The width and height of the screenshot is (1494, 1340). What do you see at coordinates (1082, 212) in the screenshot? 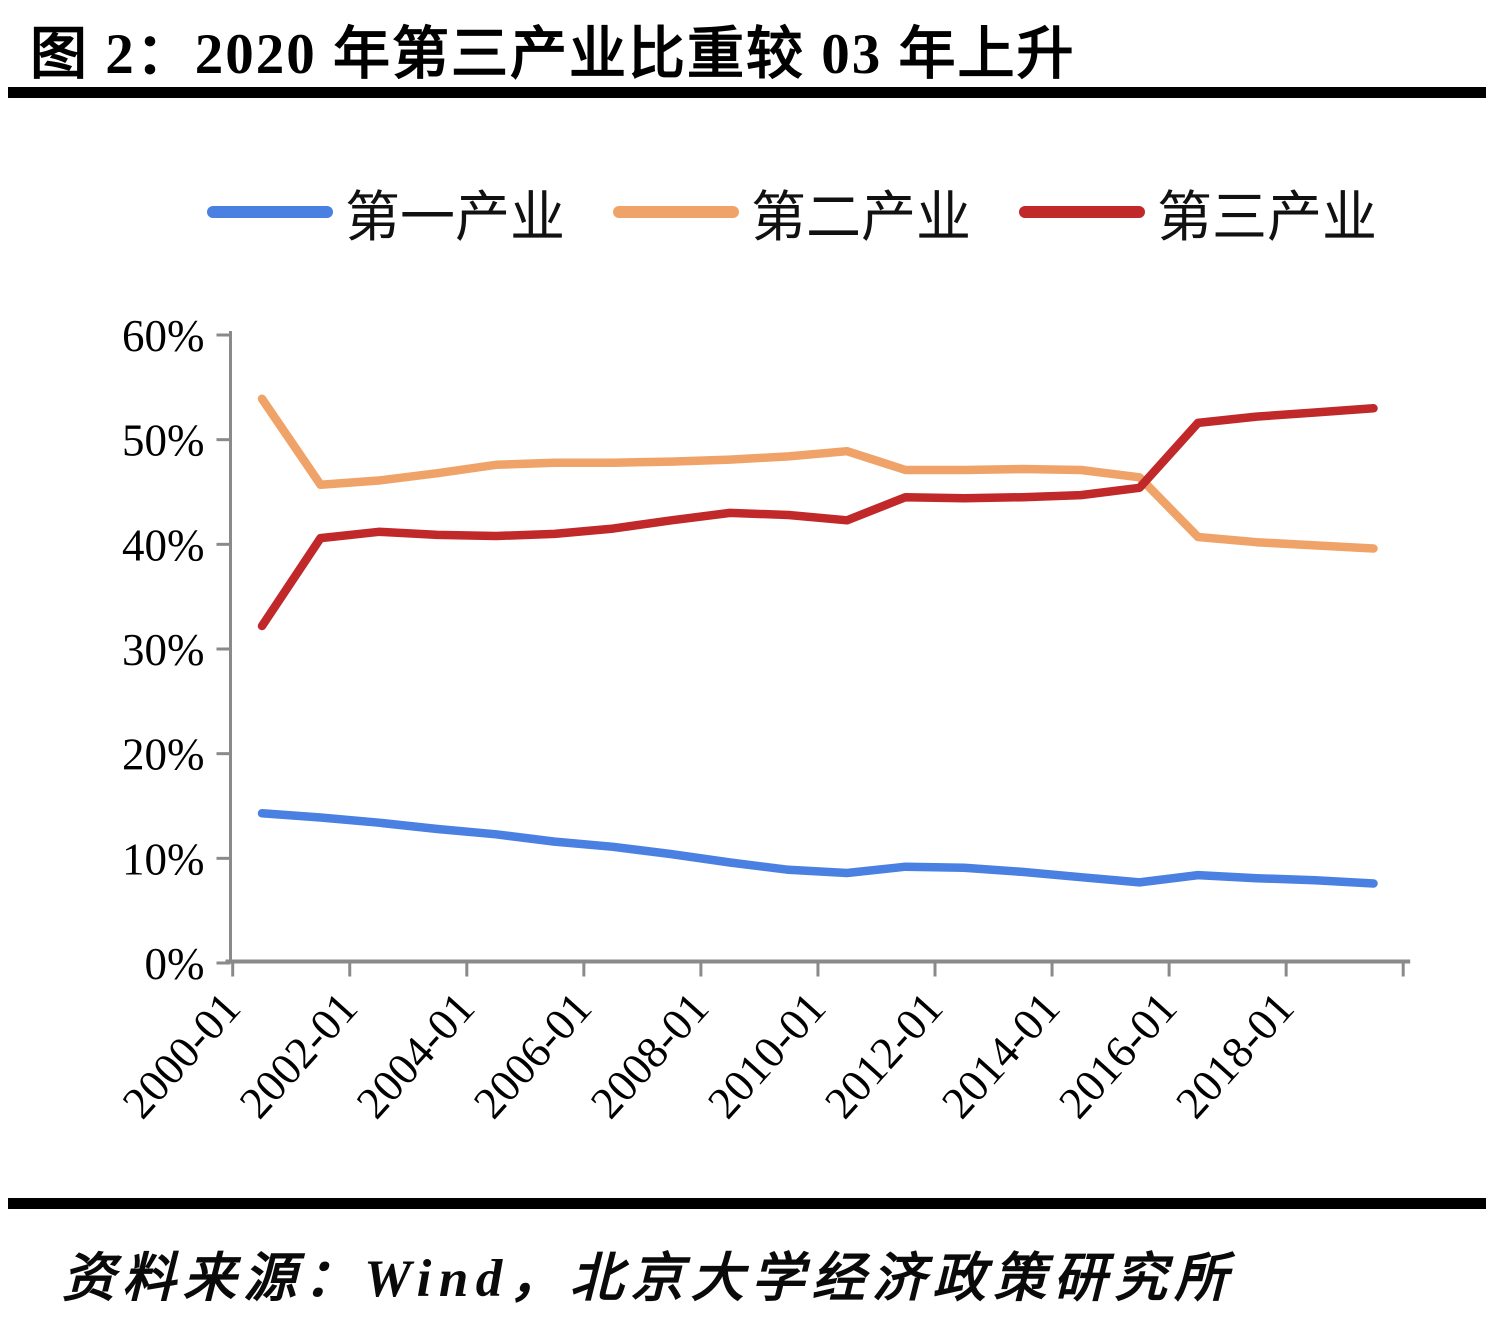
I see `legend-swatch-tertiary` at bounding box center [1082, 212].